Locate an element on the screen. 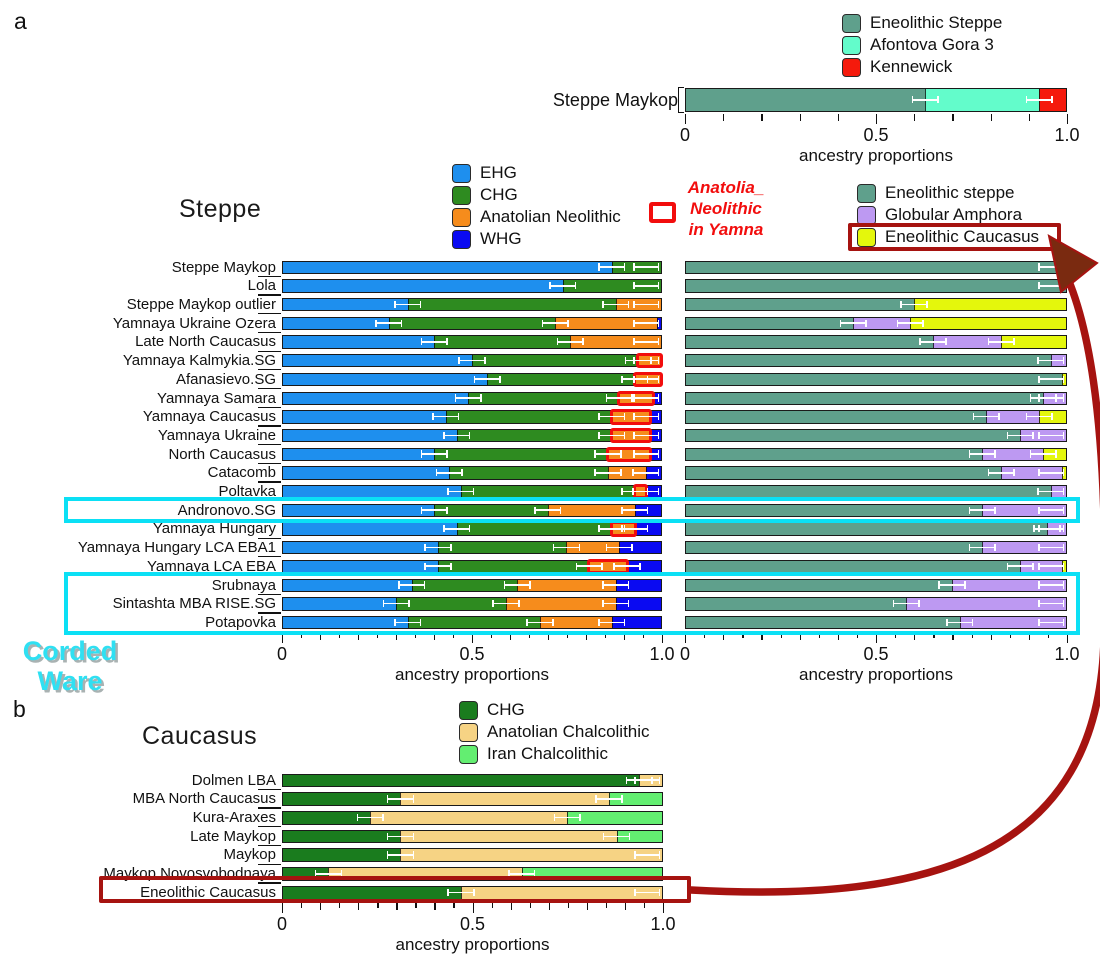  corded-ware-line-1: Corded is located at coordinates (70, 651).